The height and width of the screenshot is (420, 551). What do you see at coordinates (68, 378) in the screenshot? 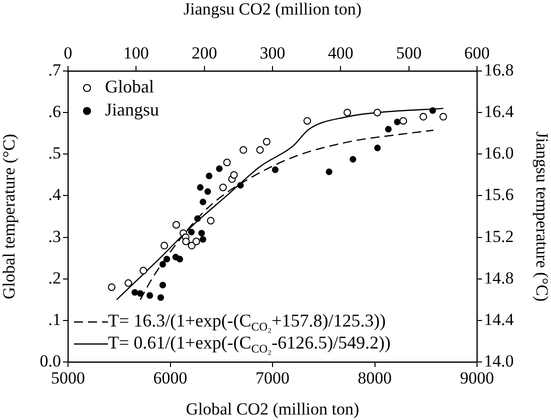
I see `x-tick-label: 5000` at bounding box center [68, 378].